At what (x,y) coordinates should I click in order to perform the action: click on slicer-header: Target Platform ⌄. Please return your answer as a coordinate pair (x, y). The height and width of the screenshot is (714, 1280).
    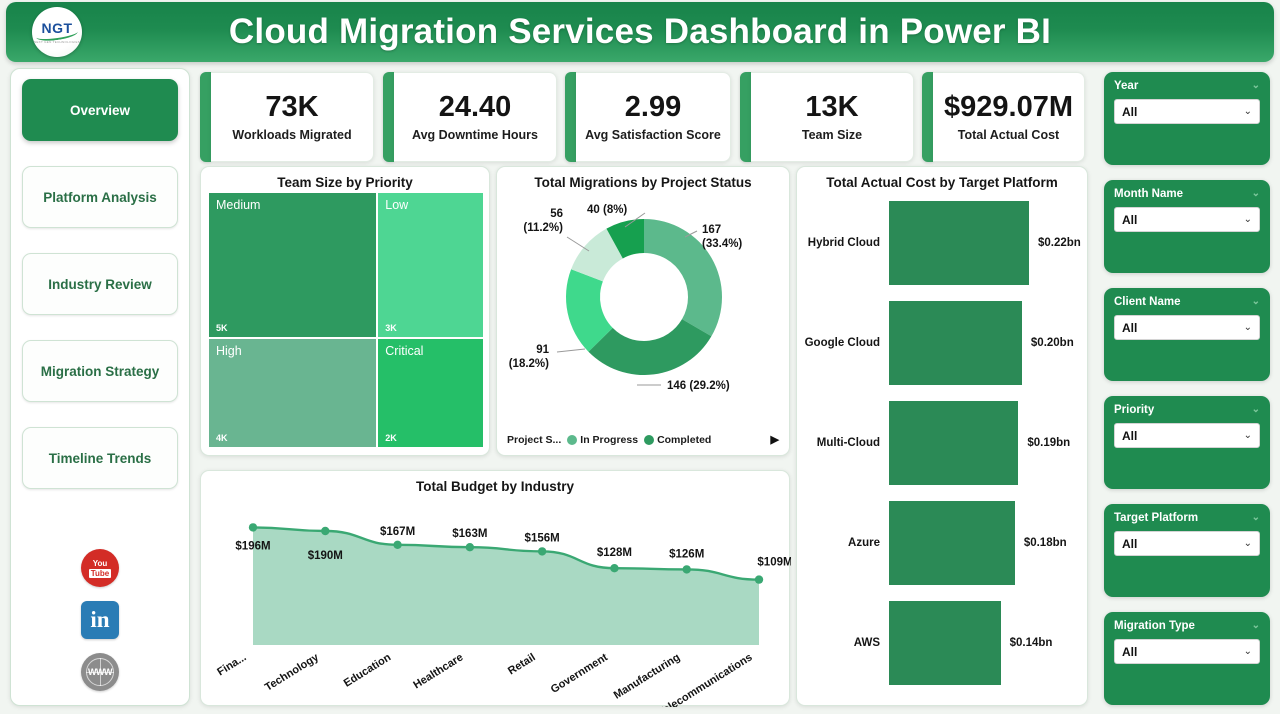
    Looking at the image, I should click on (1187, 518).